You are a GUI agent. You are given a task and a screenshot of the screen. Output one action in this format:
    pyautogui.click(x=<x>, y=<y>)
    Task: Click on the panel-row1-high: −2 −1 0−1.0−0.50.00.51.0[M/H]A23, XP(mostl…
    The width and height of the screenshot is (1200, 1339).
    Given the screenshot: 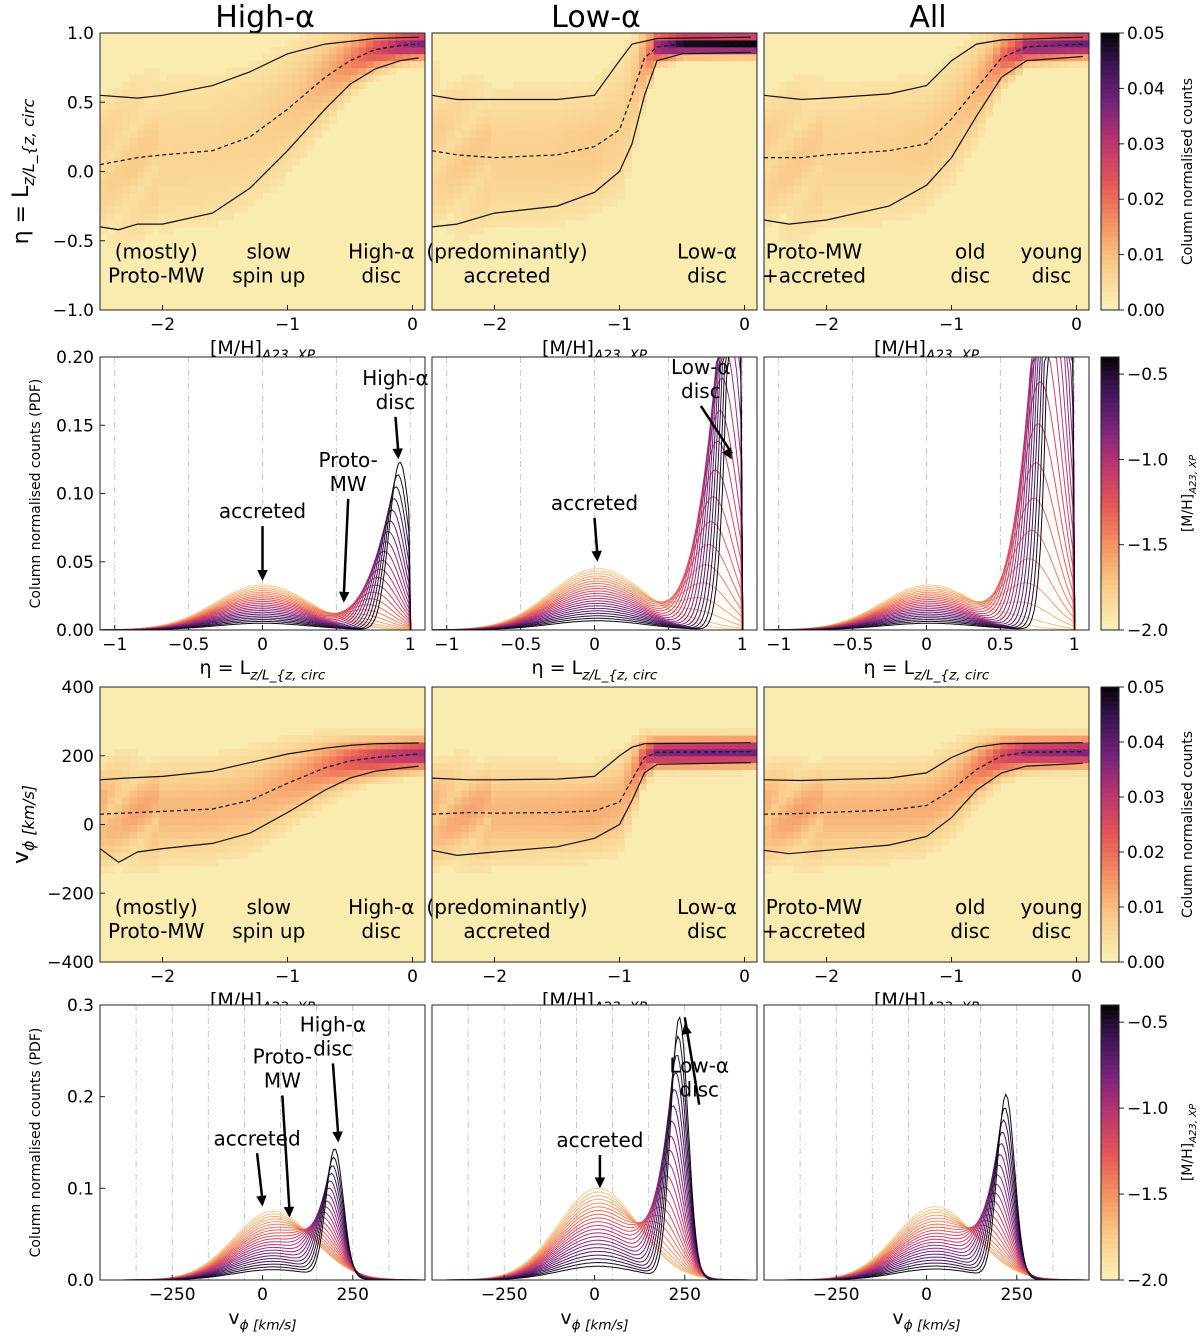 What is the action you would take?
    pyautogui.click(x=239, y=193)
    